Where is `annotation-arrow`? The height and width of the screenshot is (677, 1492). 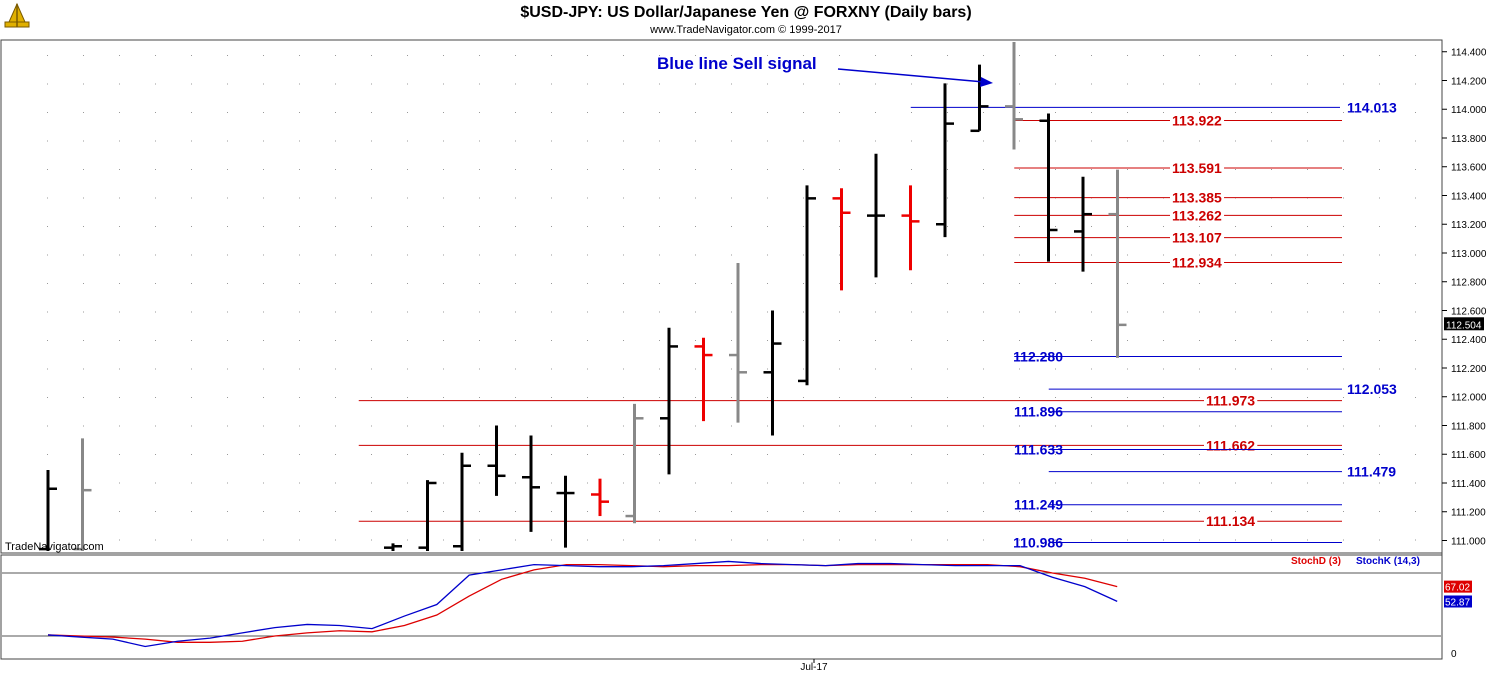 annotation-arrow is located at coordinates (915, 77).